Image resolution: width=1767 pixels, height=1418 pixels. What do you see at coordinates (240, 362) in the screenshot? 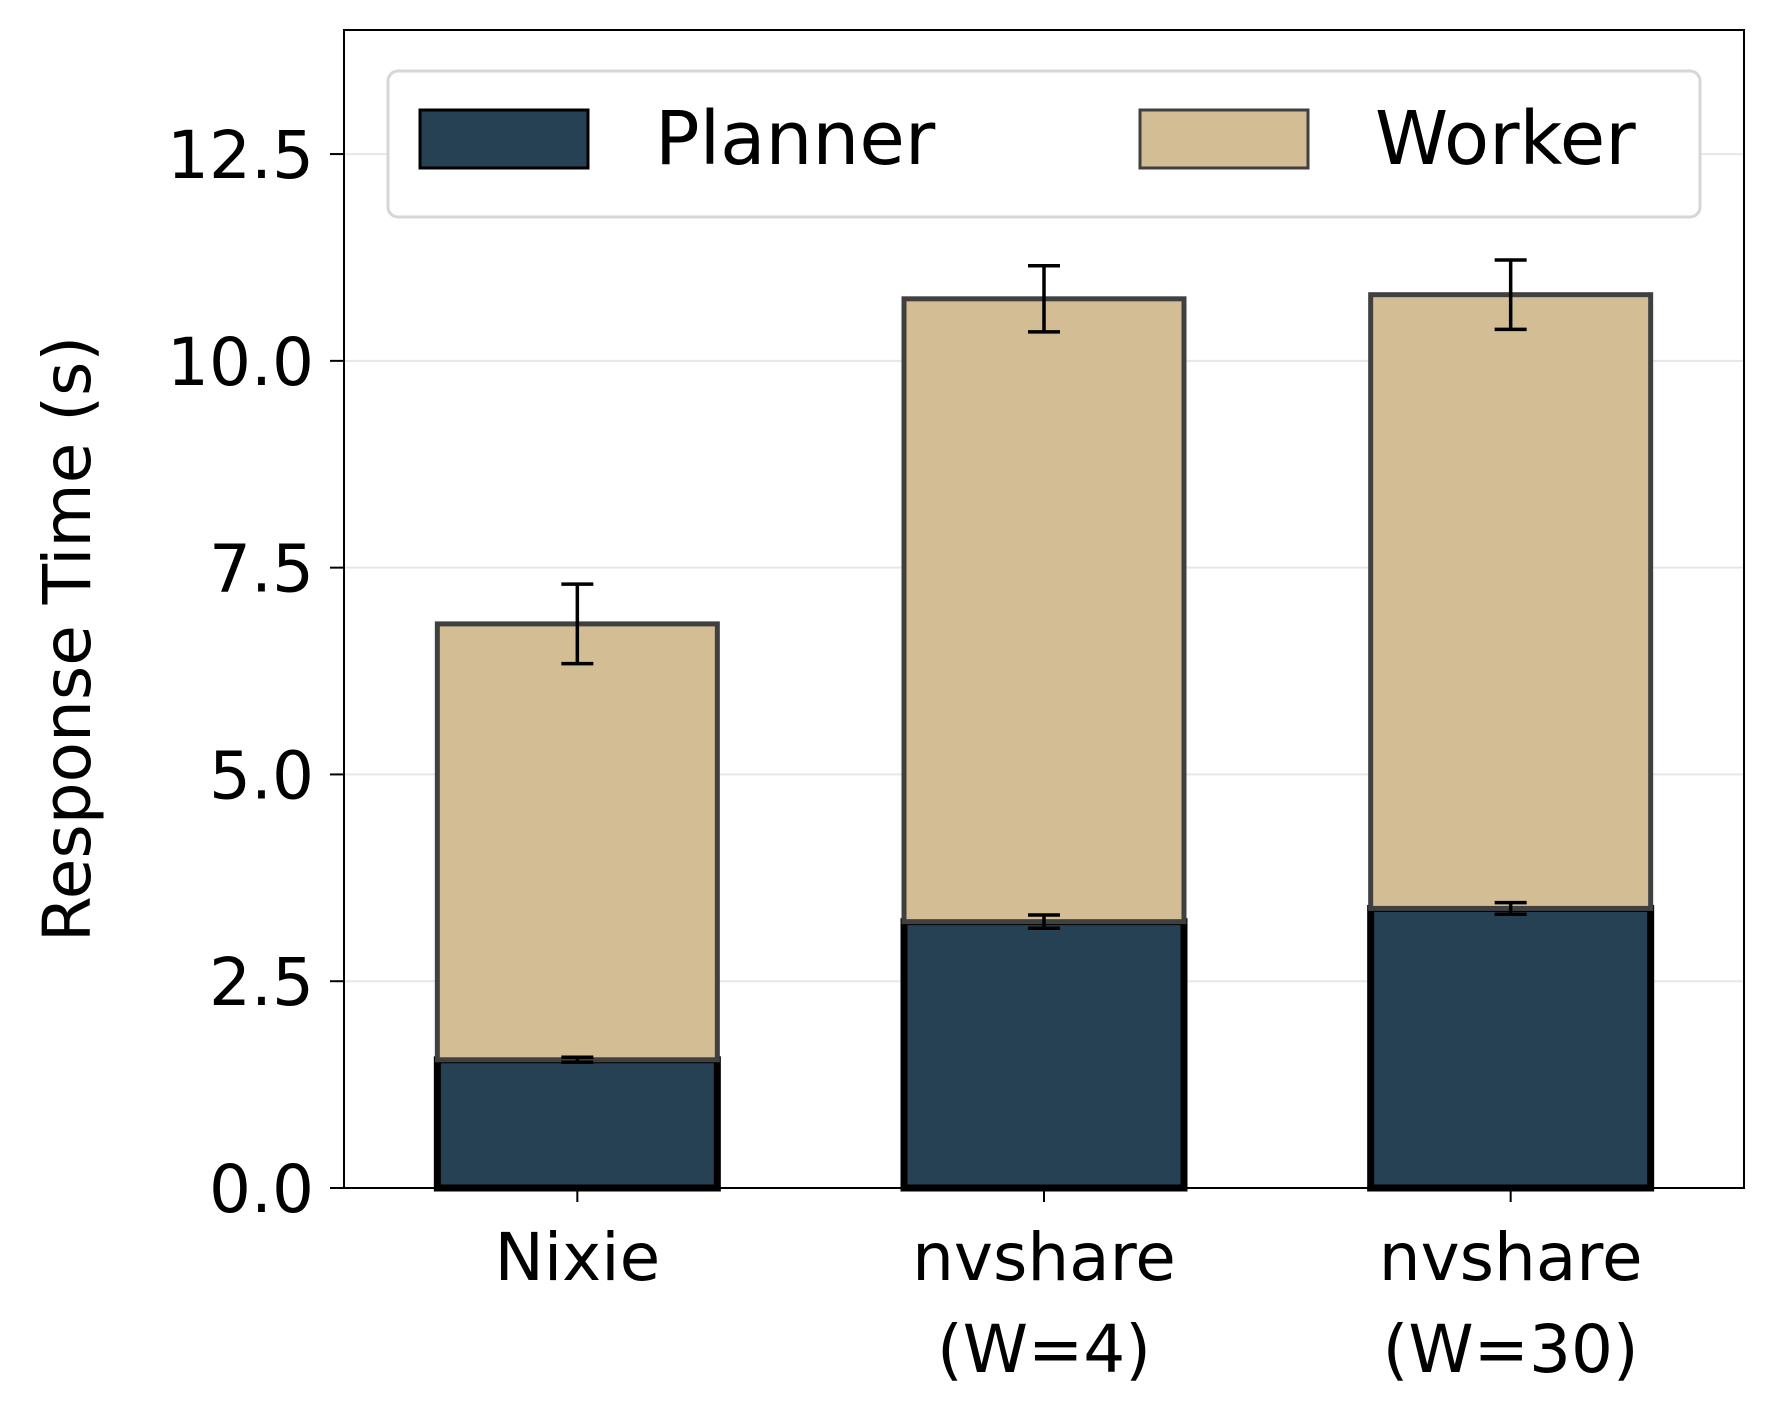
I see `y-tick-label: 10.0` at bounding box center [240, 362].